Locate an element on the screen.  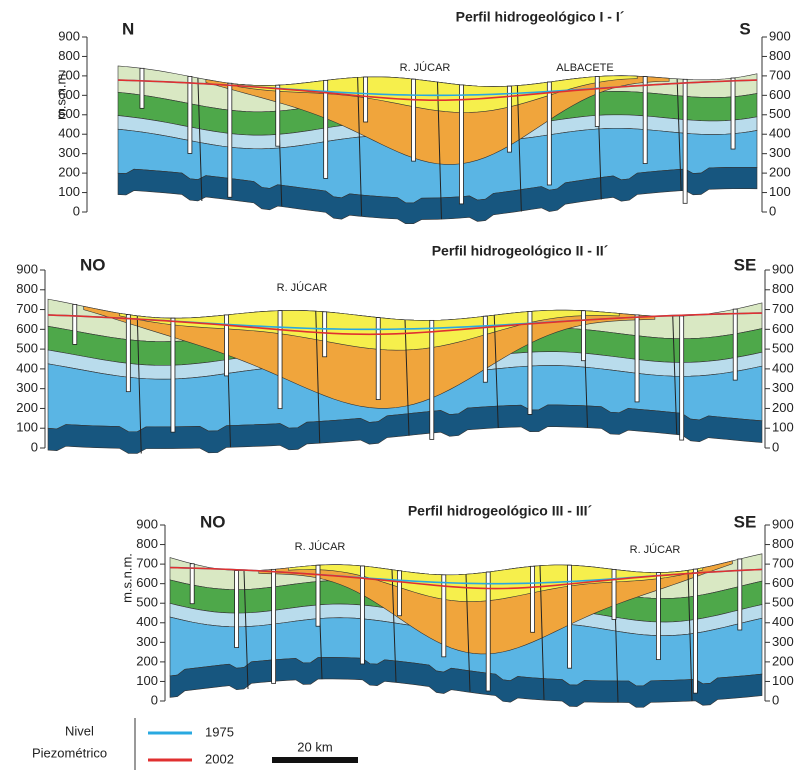
y-axis-label: m.s.n.m. is located at coordinates (126, 578).